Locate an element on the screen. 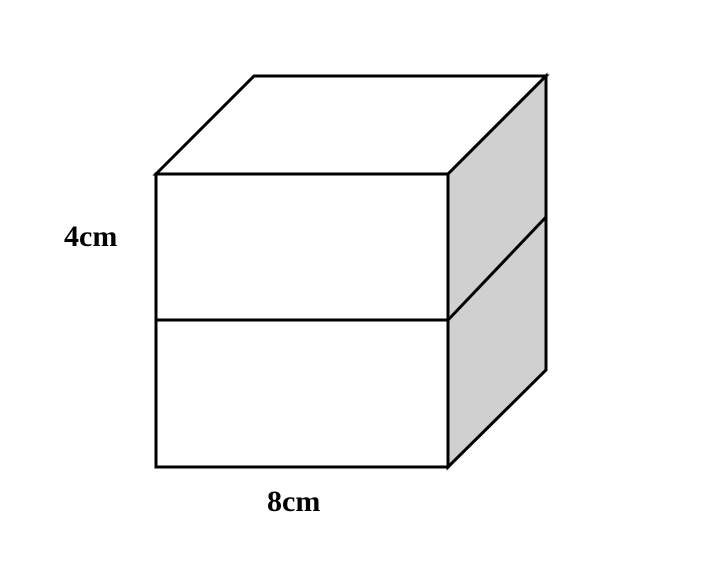 The width and height of the screenshot is (705, 579). side-divider-line is located at coordinates (497, 268).